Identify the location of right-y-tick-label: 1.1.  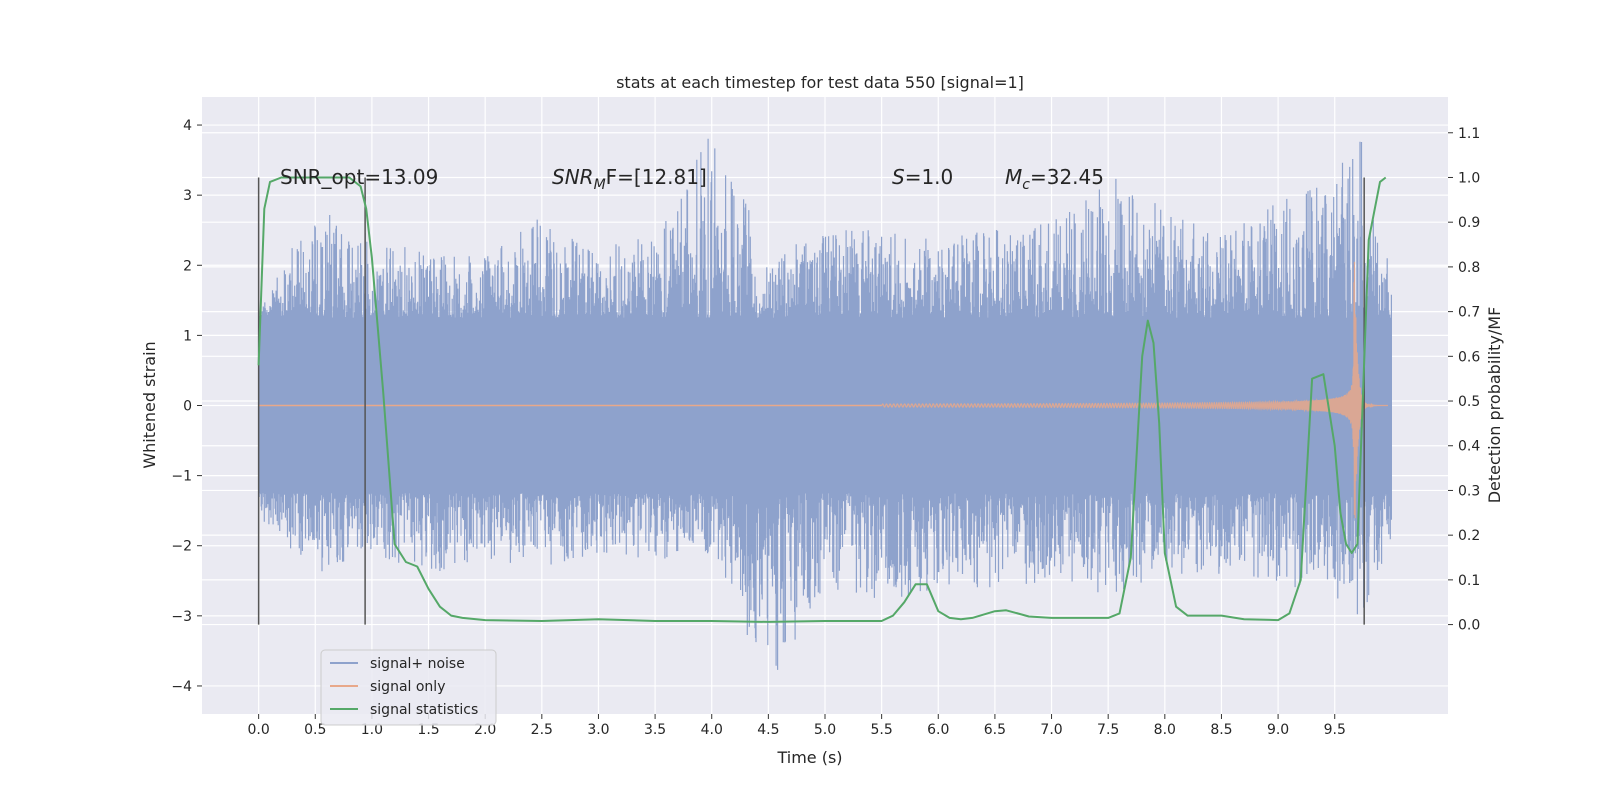
(1469, 134).